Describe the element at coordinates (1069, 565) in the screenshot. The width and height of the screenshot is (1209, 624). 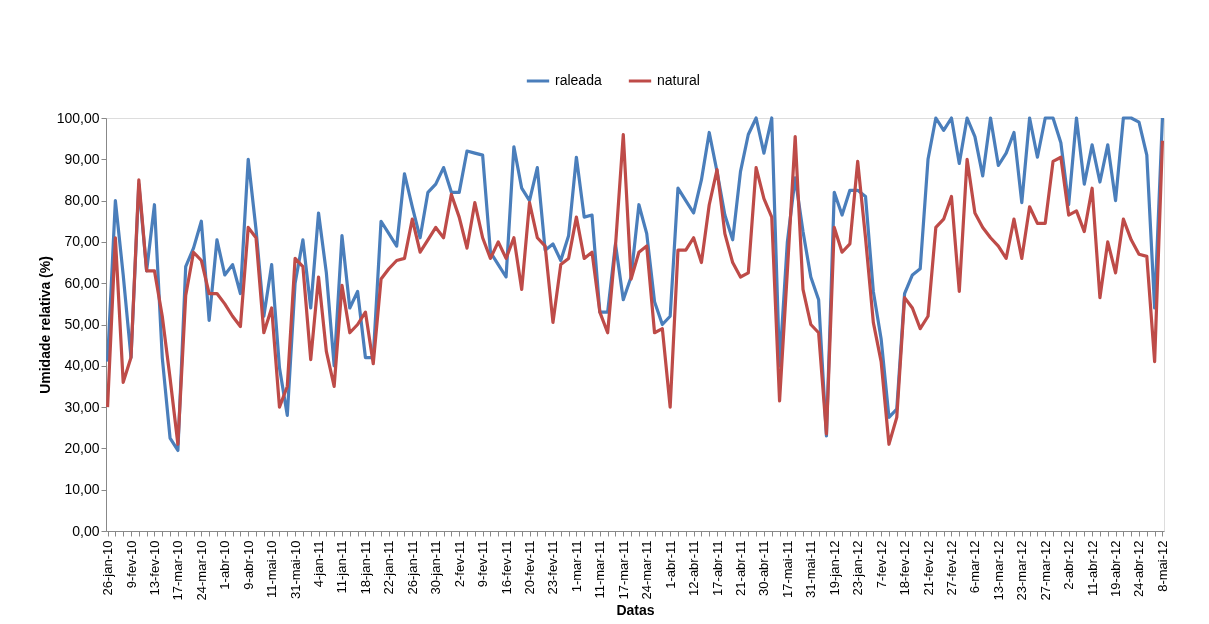
I see `x-tick-label: 2-abr-12` at that location.